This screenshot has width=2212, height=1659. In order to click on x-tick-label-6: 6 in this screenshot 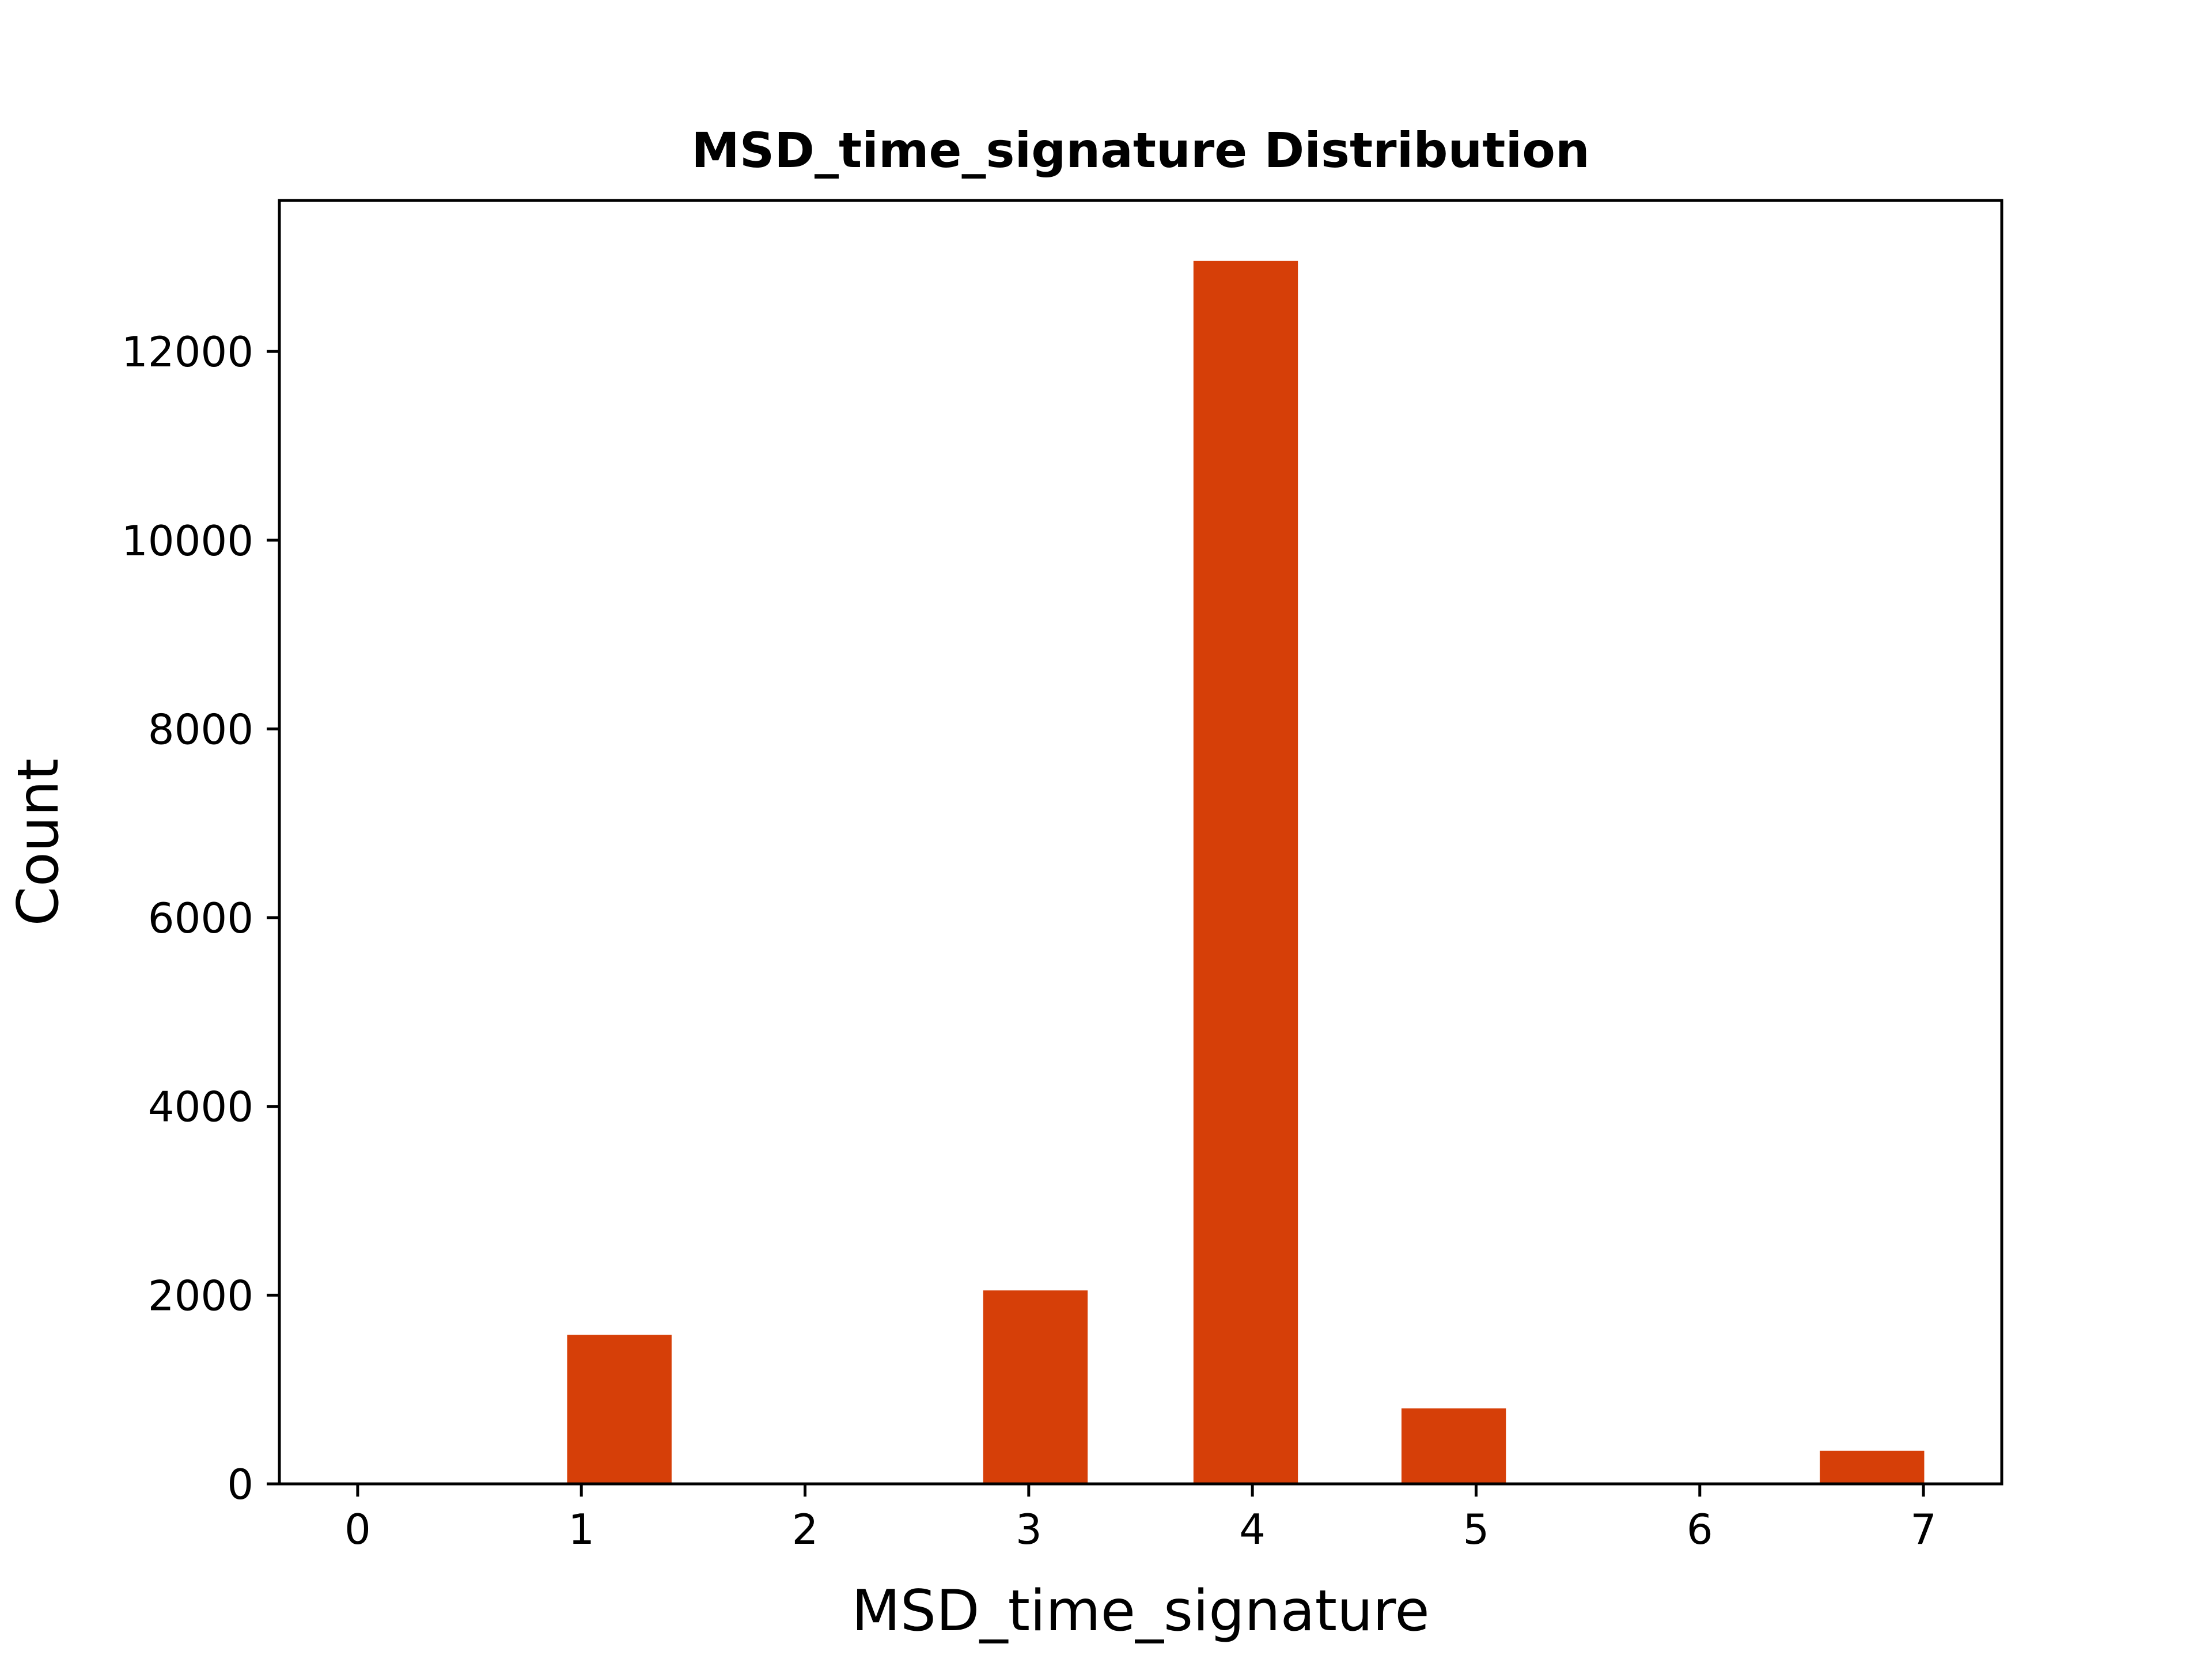, I will do `click(1700, 1529)`.